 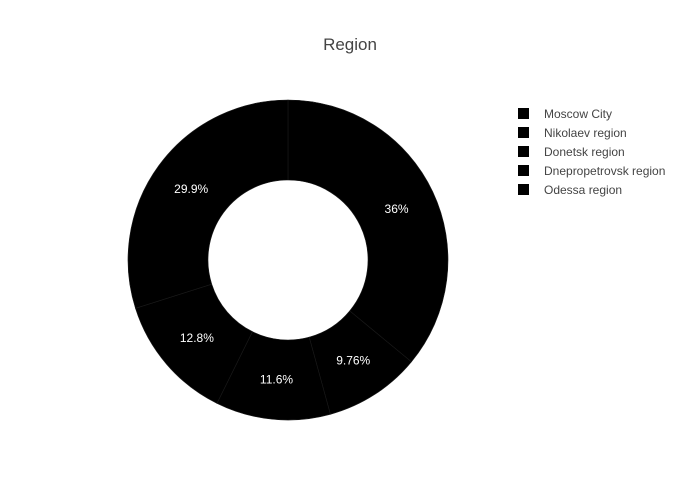 I want to click on slice-moscow-city, so click(x=368, y=231).